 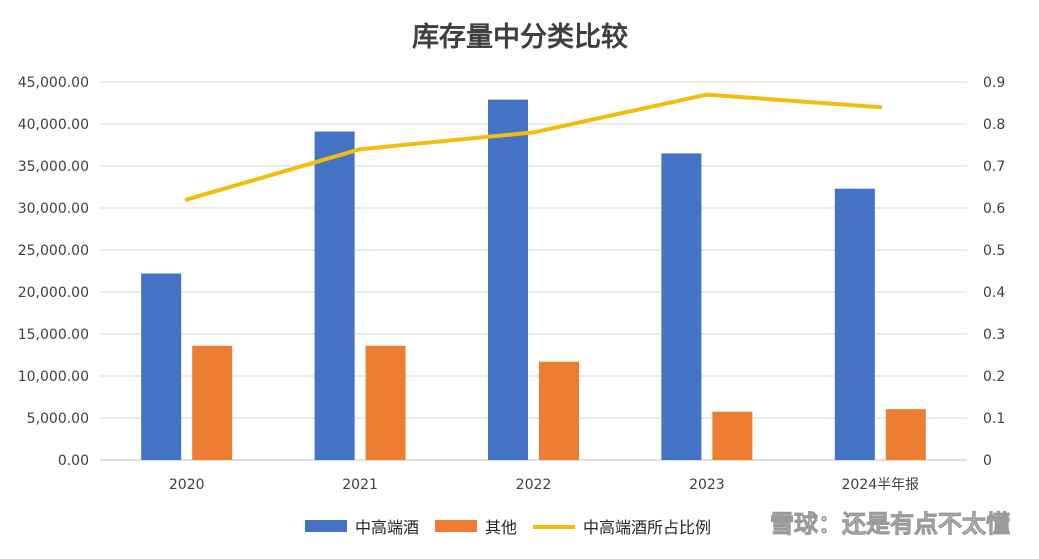 What do you see at coordinates (360, 485) in the screenshot?
I see `x-tick-label: 2021` at bounding box center [360, 485].